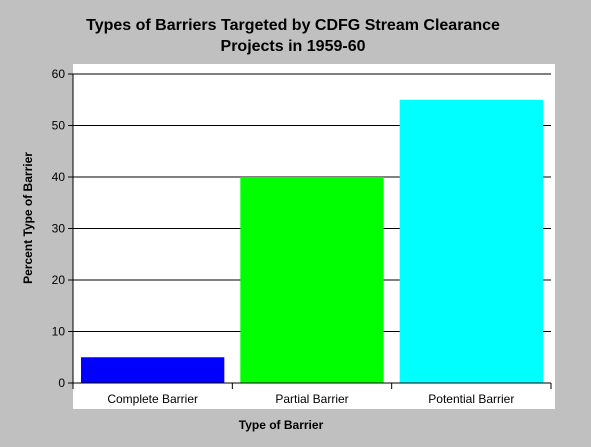 This screenshot has width=591, height=447. What do you see at coordinates (59, 332) in the screenshot?
I see `y-tick-label: 10` at bounding box center [59, 332].